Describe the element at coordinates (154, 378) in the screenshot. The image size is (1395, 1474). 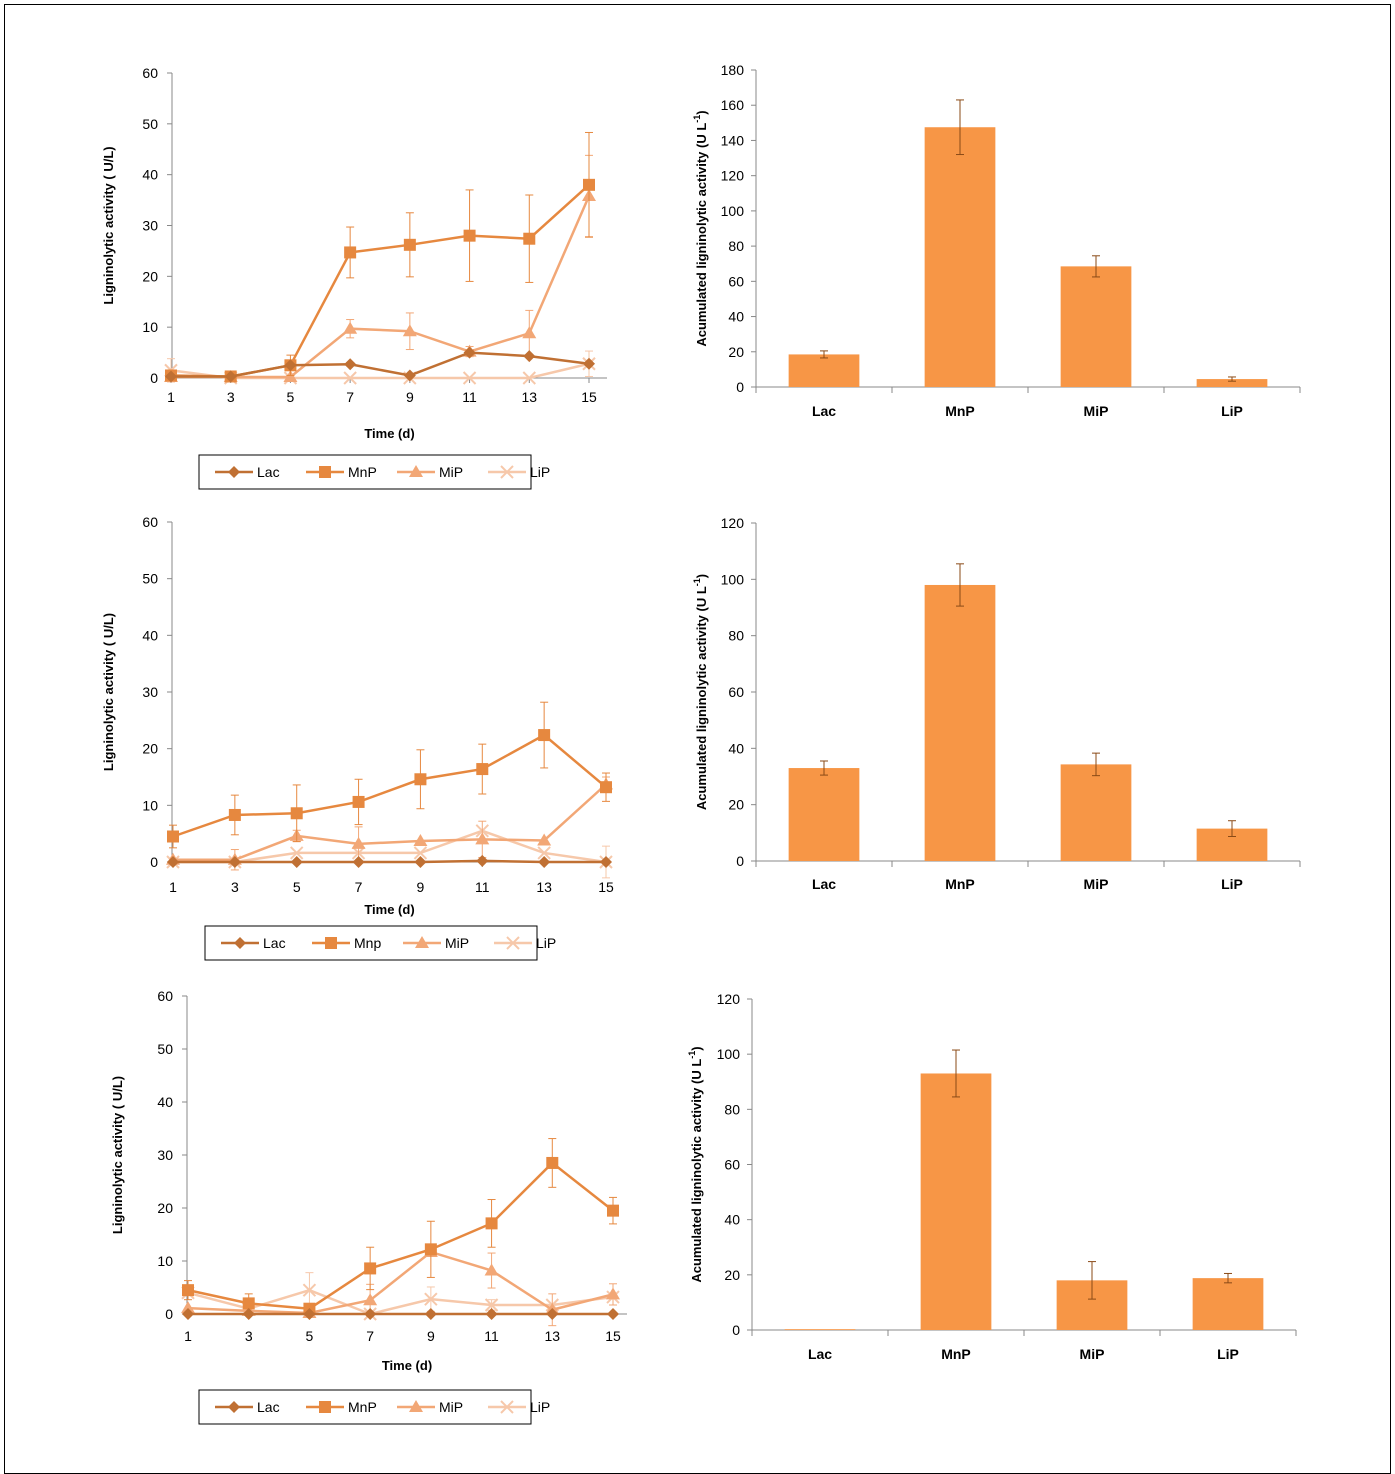
I see `y-tick-label: 0` at that location.